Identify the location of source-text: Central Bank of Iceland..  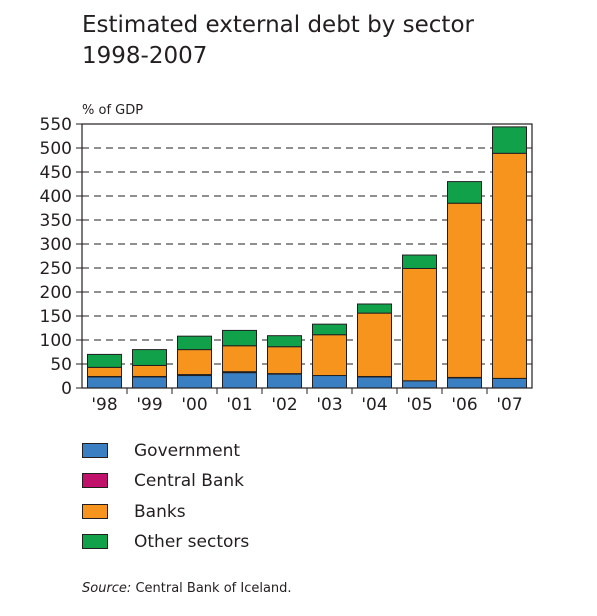
(211, 588).